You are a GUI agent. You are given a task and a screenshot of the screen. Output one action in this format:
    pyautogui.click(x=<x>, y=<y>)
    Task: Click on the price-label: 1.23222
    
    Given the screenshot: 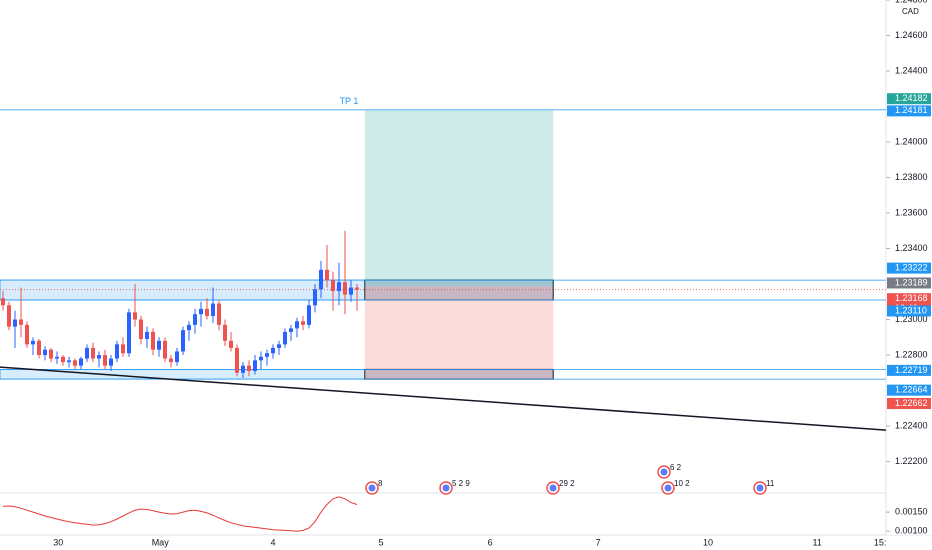 What is the action you would take?
    pyautogui.click(x=911, y=267)
    